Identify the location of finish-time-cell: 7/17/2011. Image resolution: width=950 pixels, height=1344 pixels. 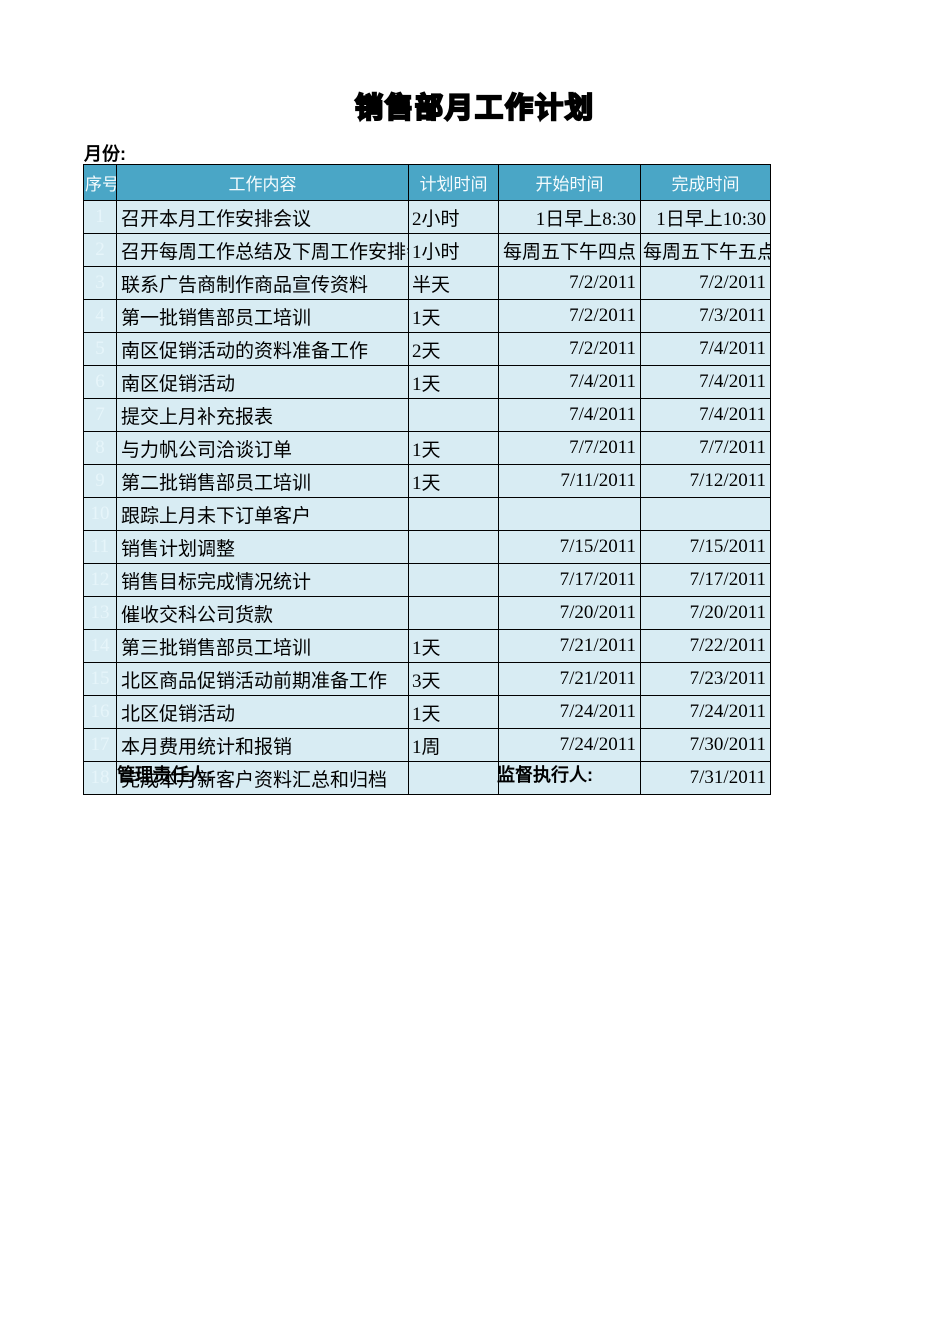
(705, 580).